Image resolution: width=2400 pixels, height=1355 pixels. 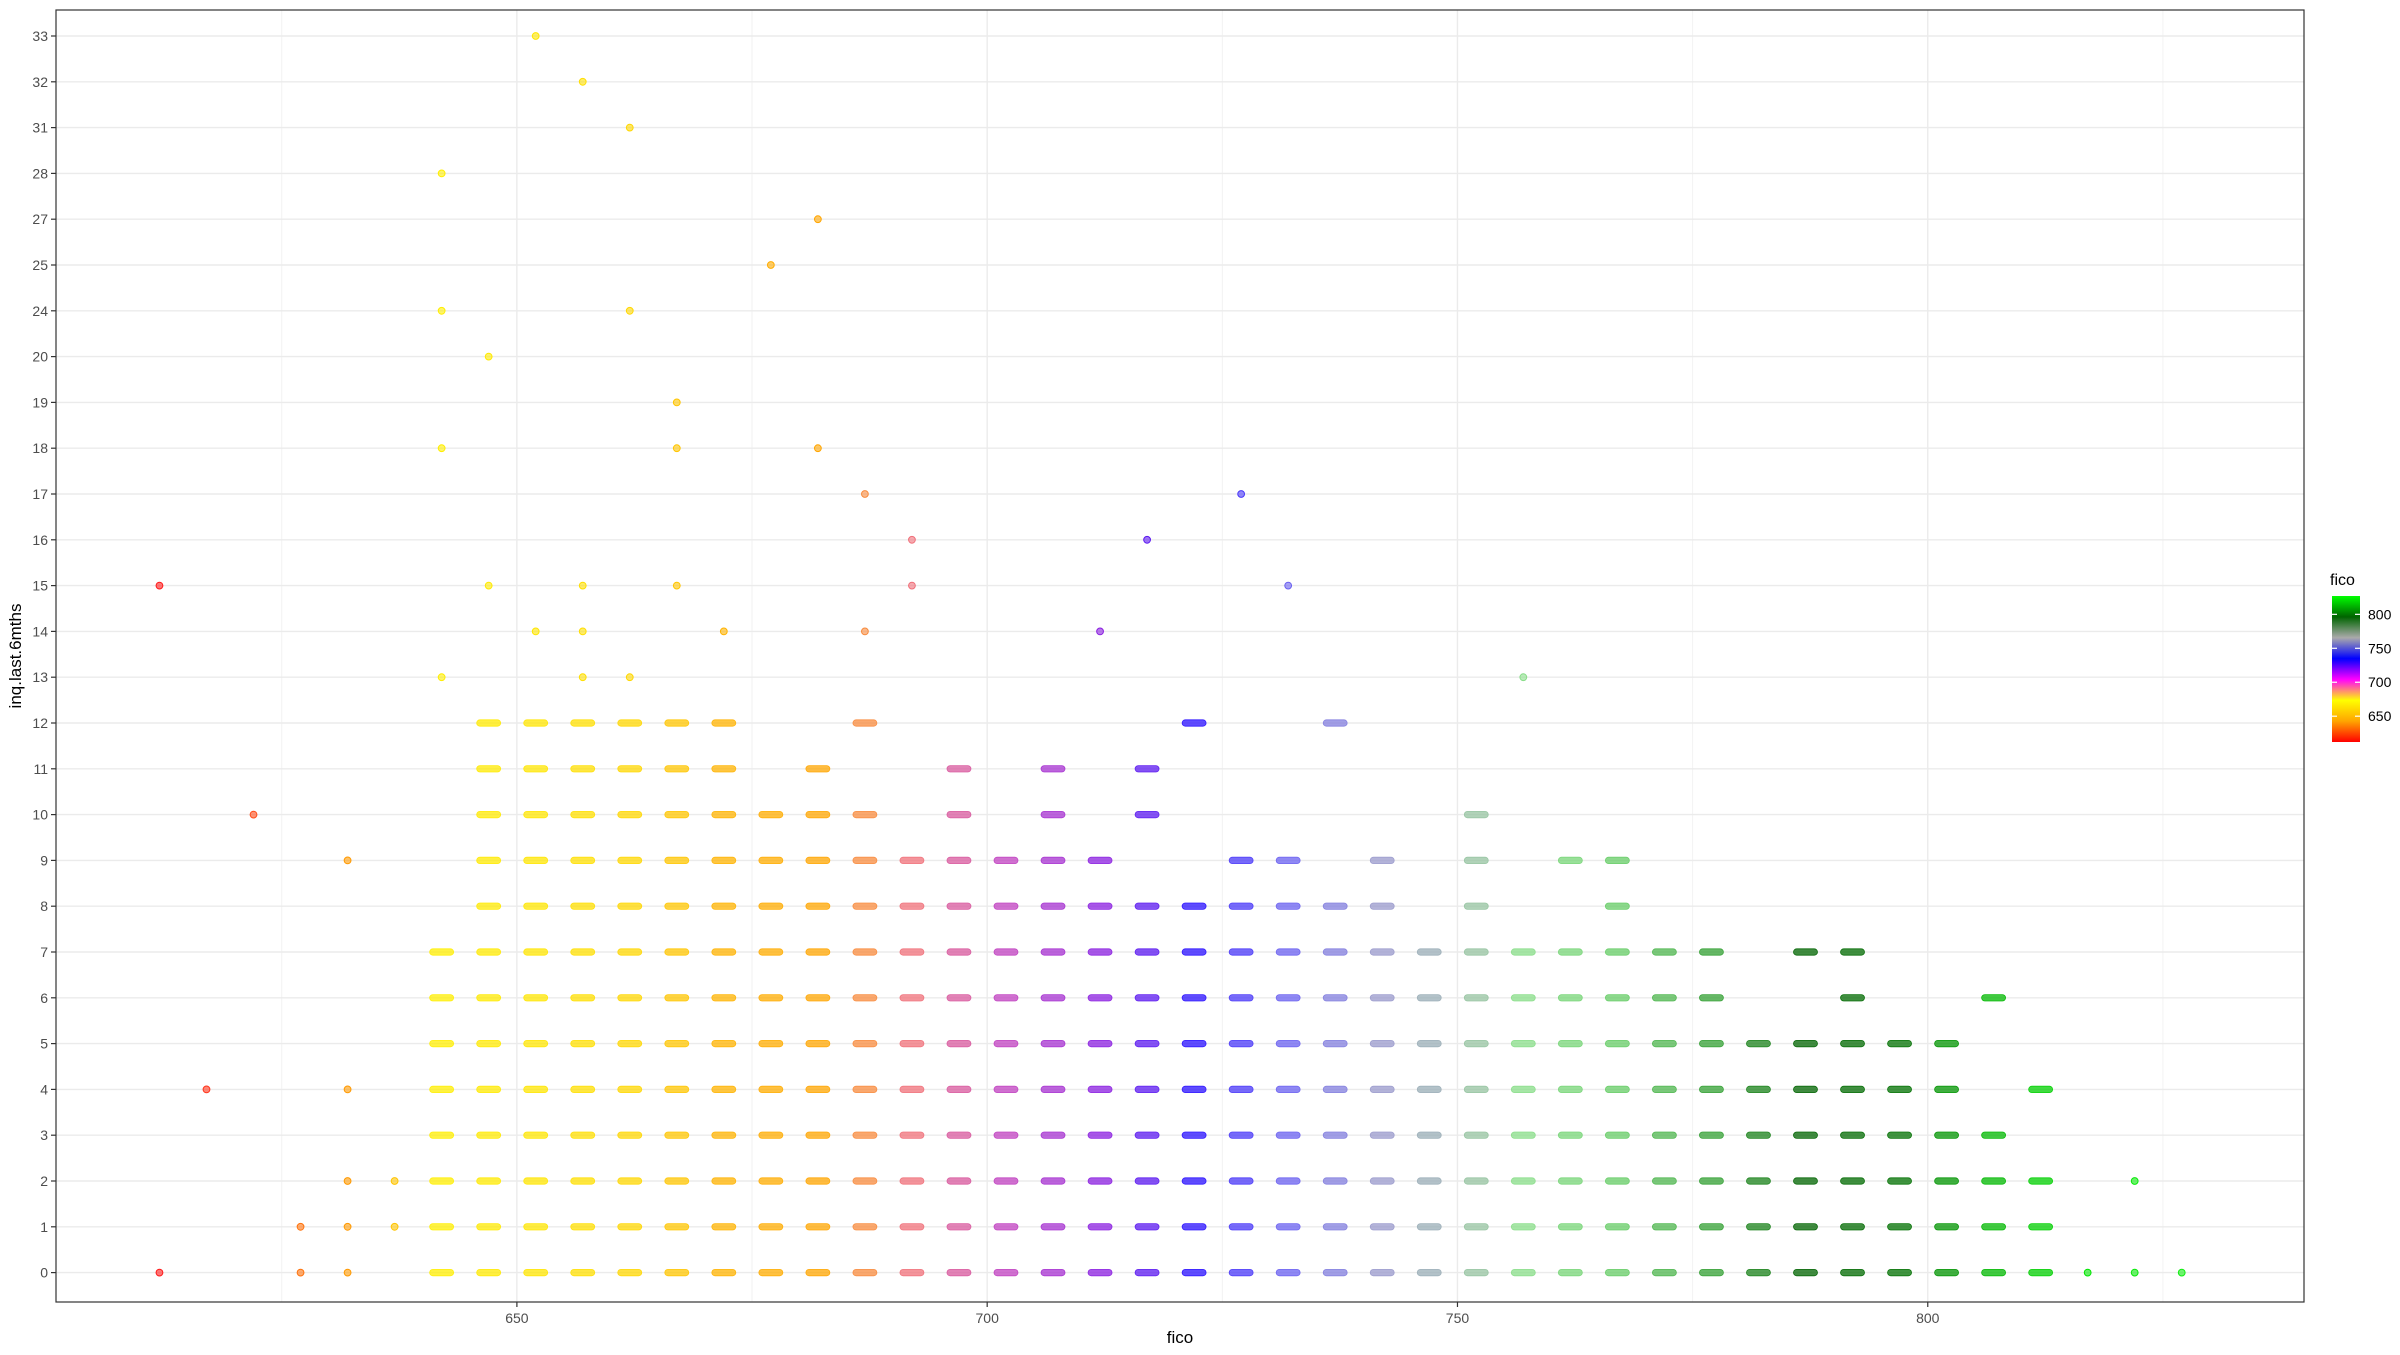 I want to click on x-tick-label: 750, so click(x=1458, y=1318).